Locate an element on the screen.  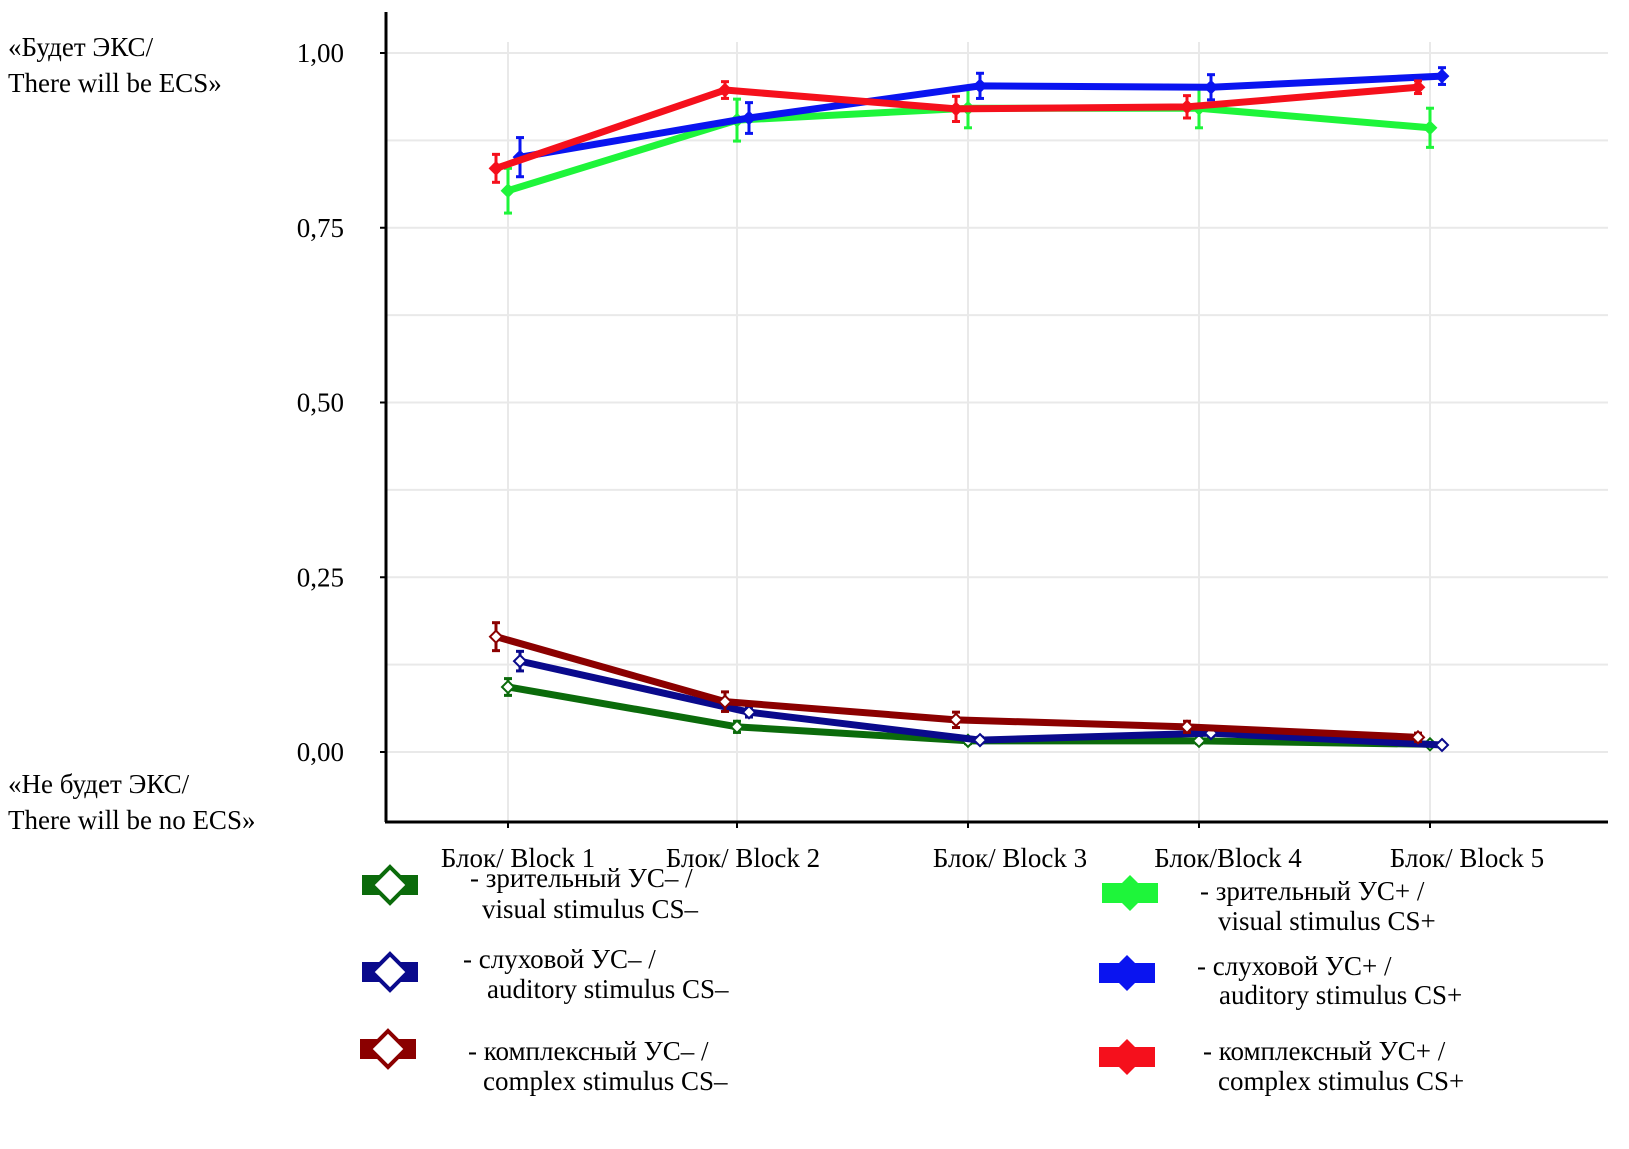
y-tick-label: 0,25 is located at coordinates (320, 577).